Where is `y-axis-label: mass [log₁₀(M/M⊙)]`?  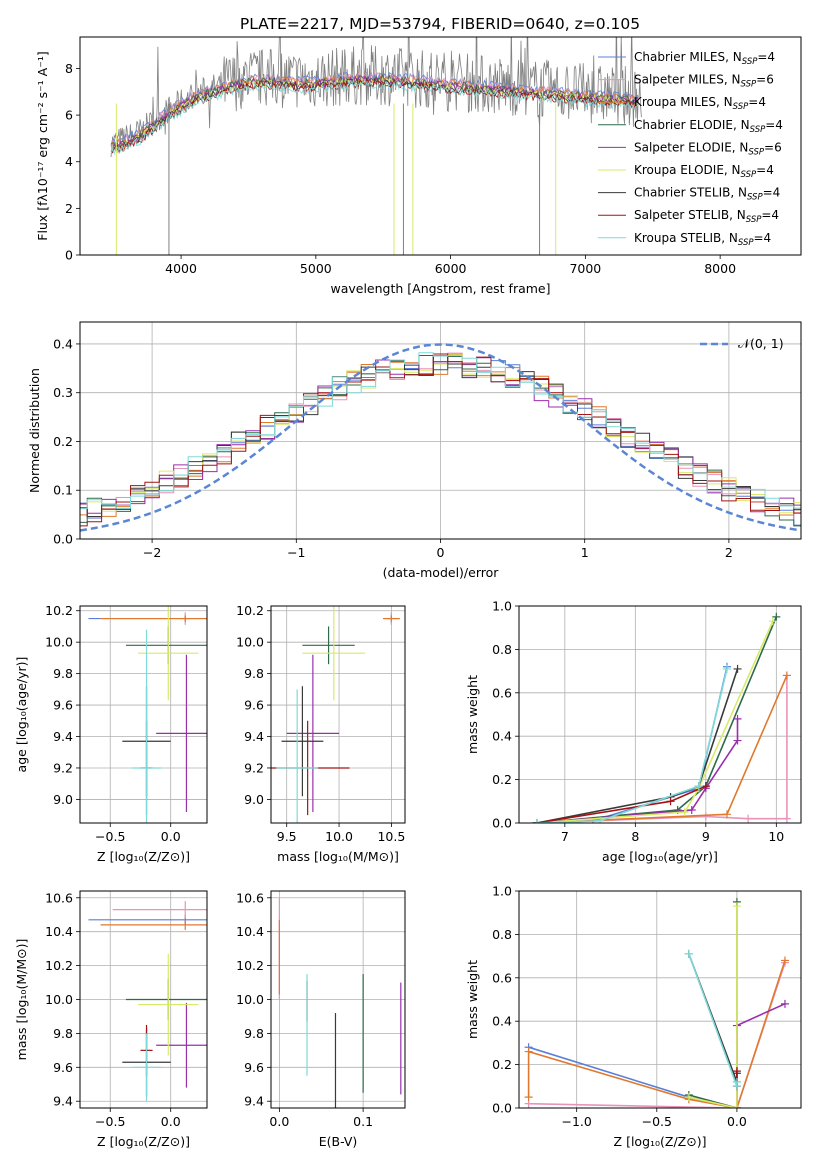 y-axis-label: mass [log₁₀(M/M⊙)] is located at coordinates (21, 1000).